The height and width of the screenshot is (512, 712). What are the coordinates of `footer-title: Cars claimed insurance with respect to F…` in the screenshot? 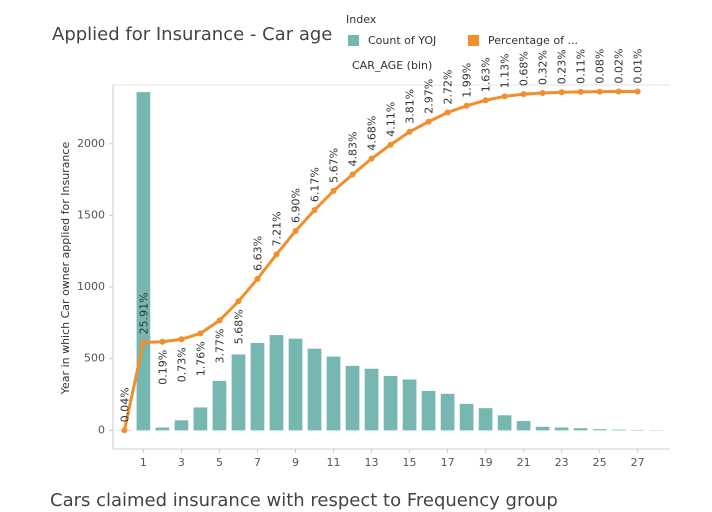 It's located at (304, 500).